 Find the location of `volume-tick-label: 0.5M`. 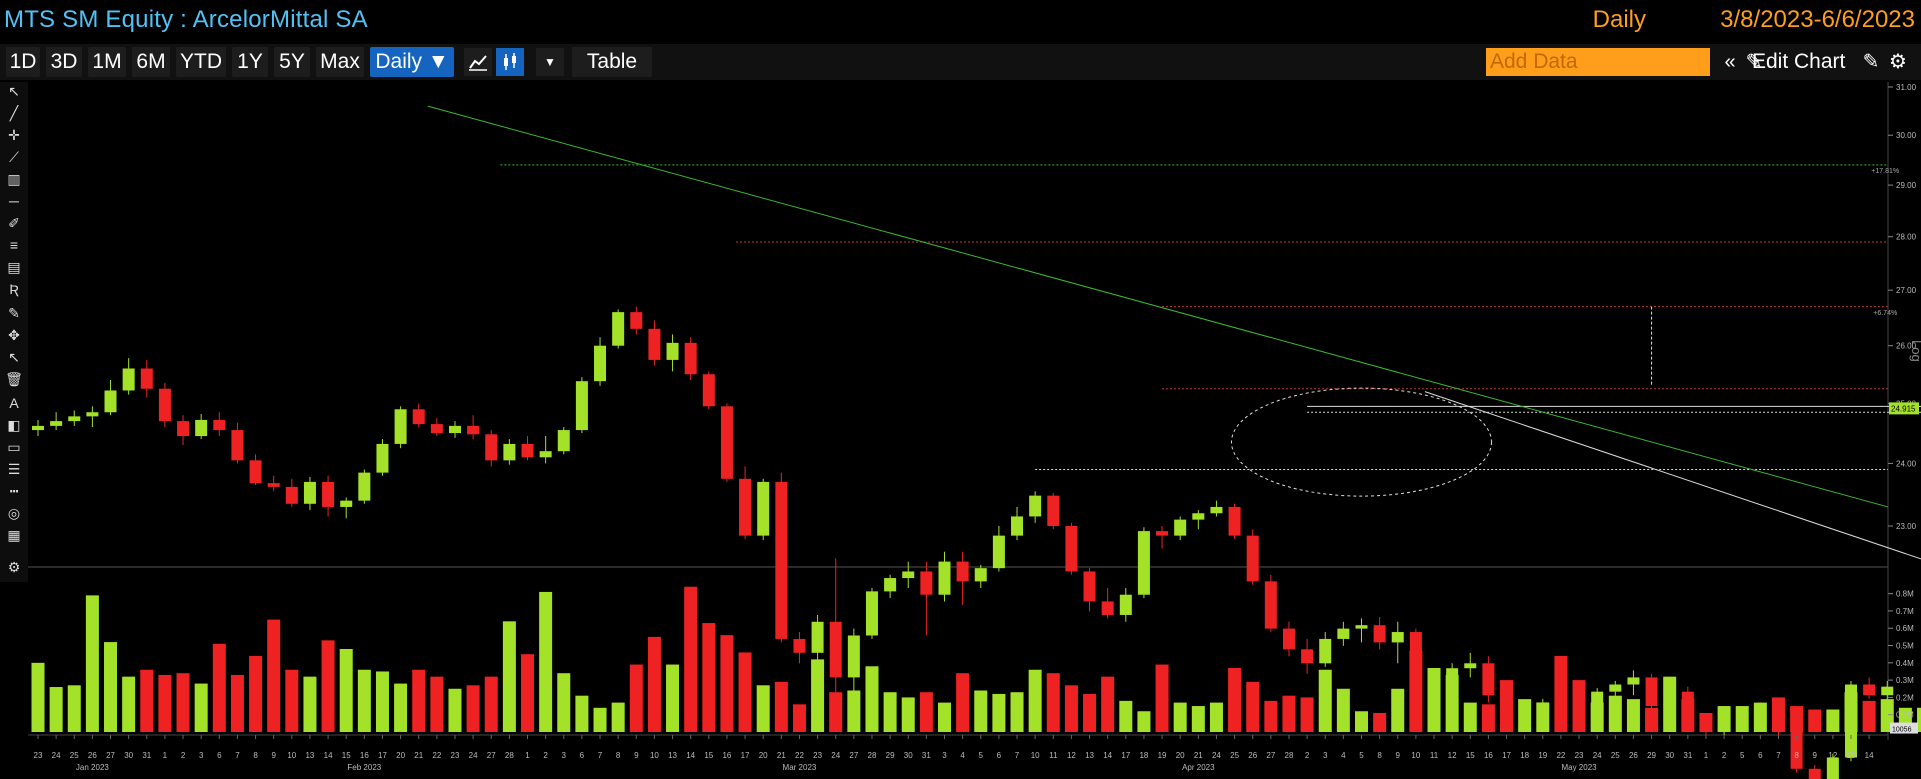

volume-tick-label: 0.5M is located at coordinates (1905, 646).